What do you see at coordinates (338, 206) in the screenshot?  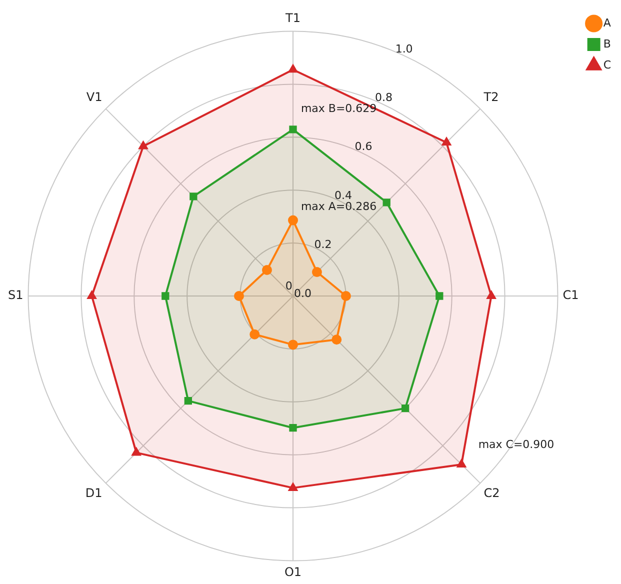 I see `text: max A=0.286` at bounding box center [338, 206].